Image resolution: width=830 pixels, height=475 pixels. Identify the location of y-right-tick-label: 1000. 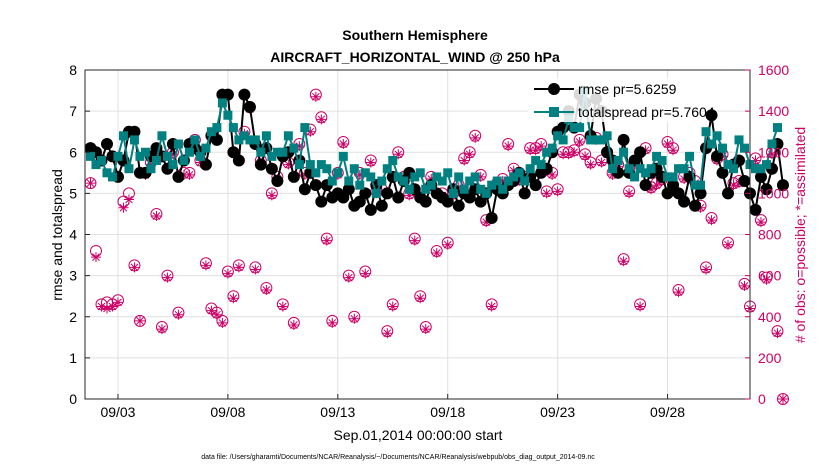
(773, 193).